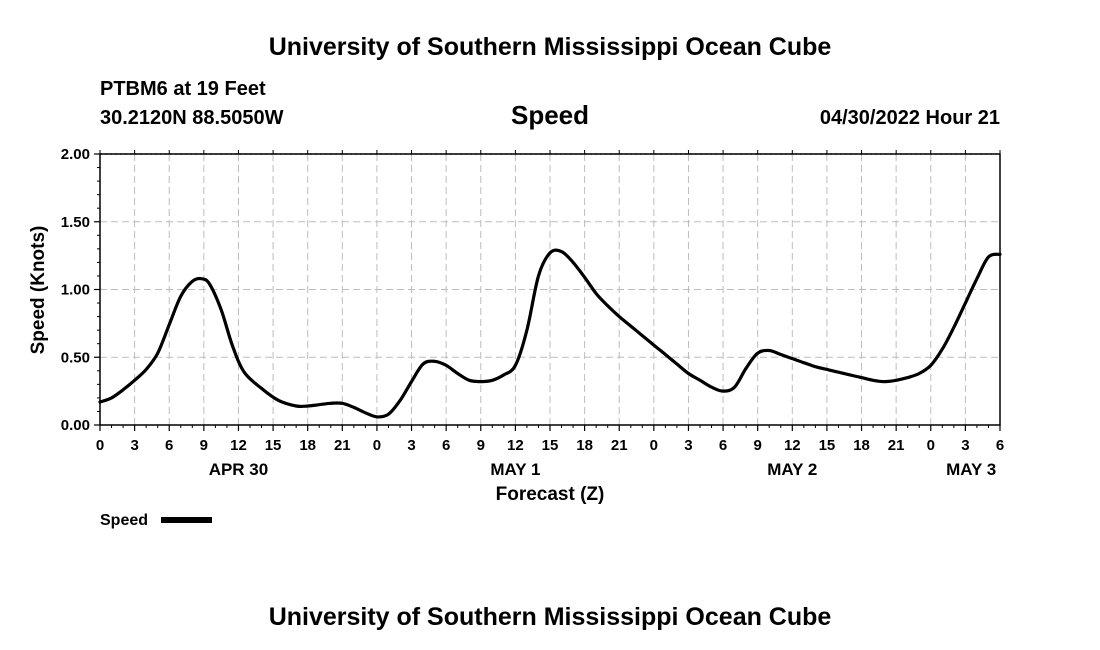 The width and height of the screenshot is (1100, 650). What do you see at coordinates (183, 89) in the screenshot?
I see `station-label: PTBM6 at 19 Feet` at bounding box center [183, 89].